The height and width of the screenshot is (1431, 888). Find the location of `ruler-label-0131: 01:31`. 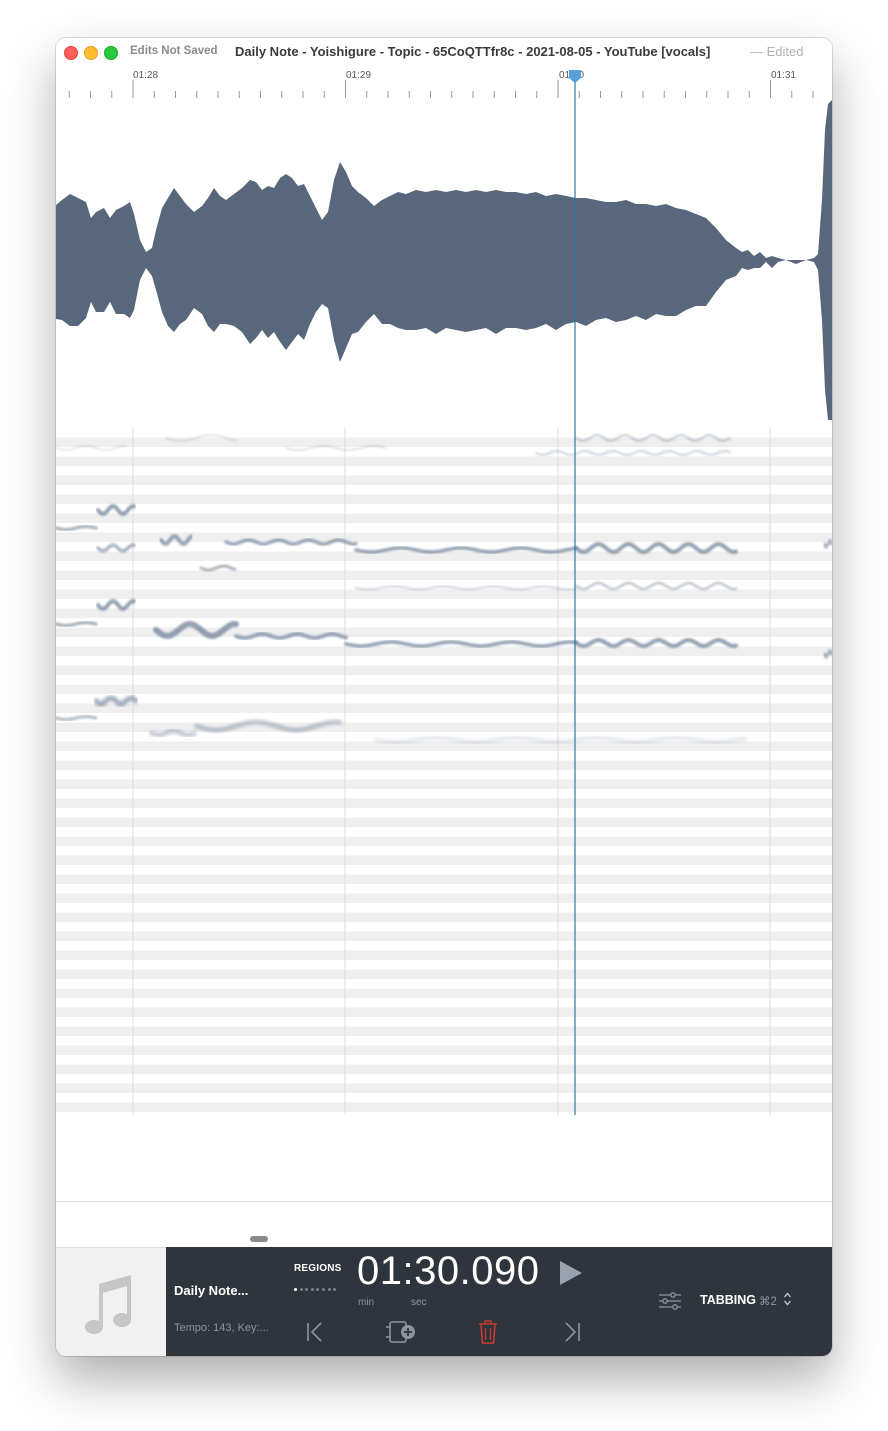

ruler-label-0131: 01:31 is located at coordinates (784, 75).